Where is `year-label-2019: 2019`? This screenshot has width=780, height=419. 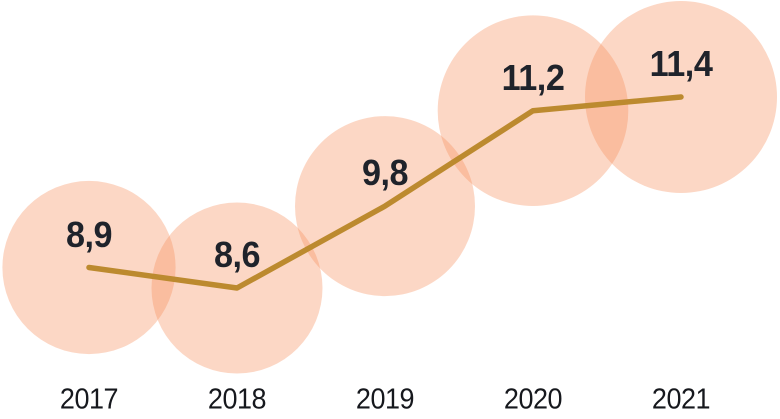 year-label-2019: 2019 is located at coordinates (385, 399).